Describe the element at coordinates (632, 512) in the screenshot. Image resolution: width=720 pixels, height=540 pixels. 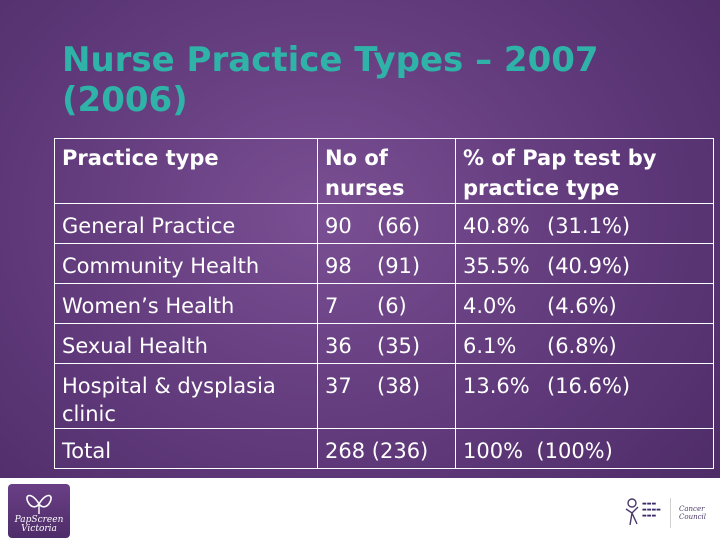
I see `figure-logo-icon` at that location.